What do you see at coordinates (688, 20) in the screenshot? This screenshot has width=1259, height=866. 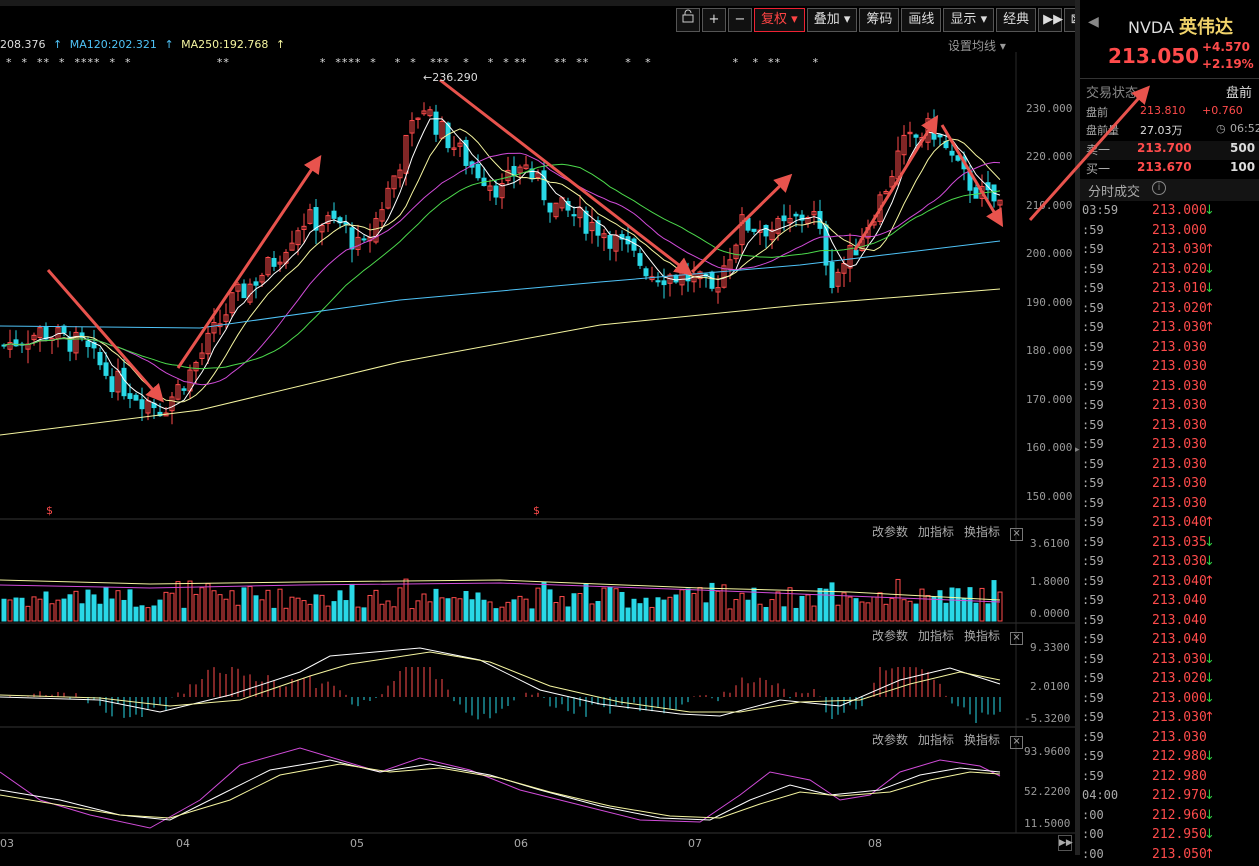 I see `lock-icon` at bounding box center [688, 20].